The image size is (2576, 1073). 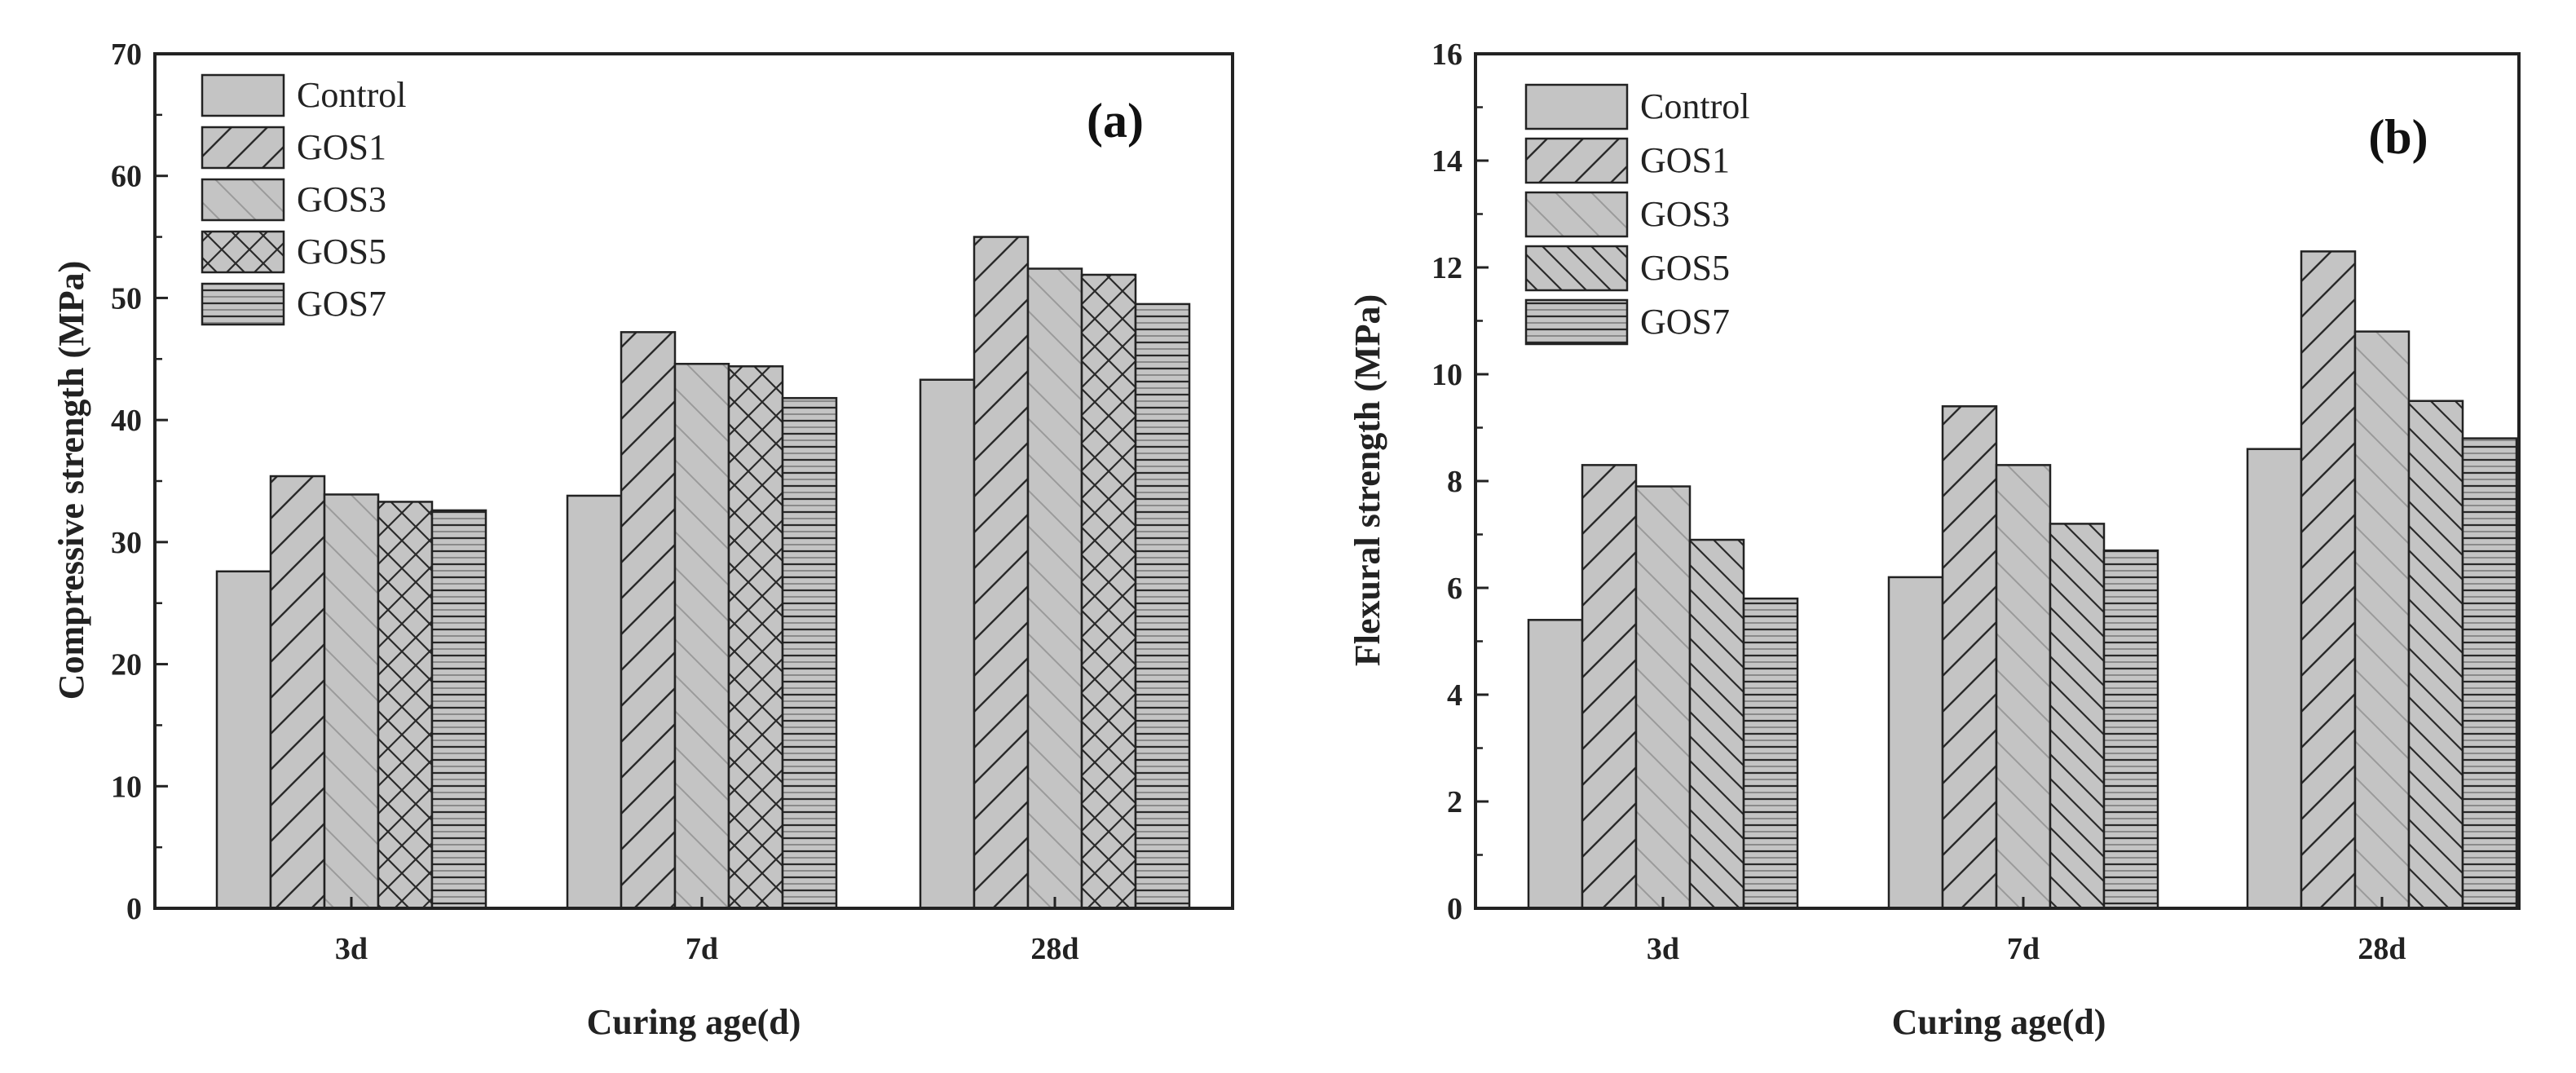 I want to click on panel-label: (b), so click(x=2398, y=137).